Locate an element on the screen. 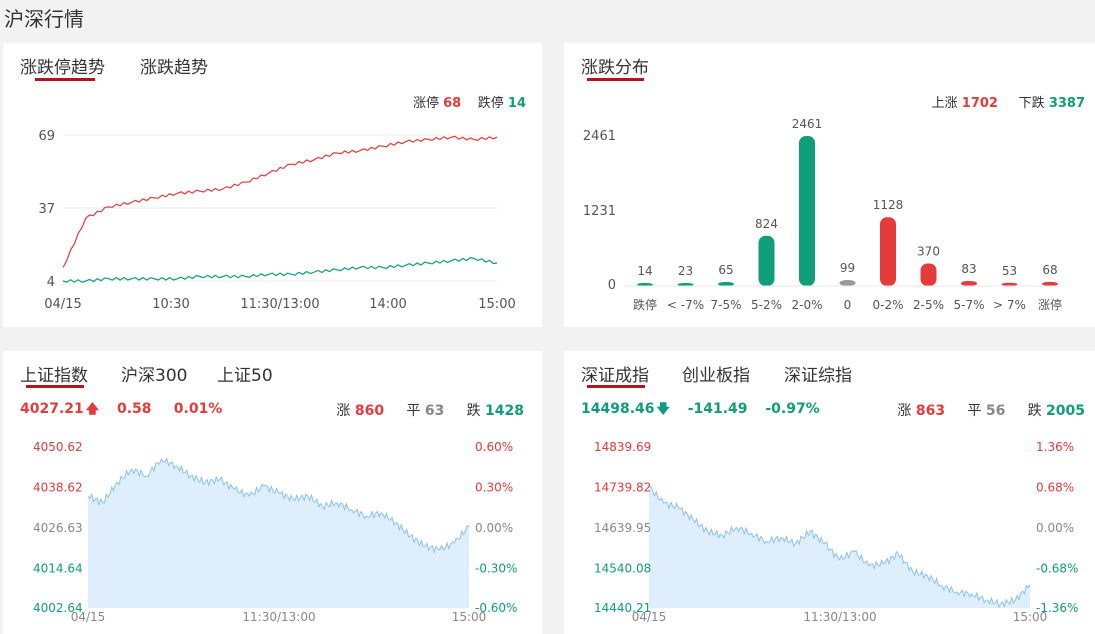 The image size is (1095, 634). x-tick: 10:30 is located at coordinates (170, 304).